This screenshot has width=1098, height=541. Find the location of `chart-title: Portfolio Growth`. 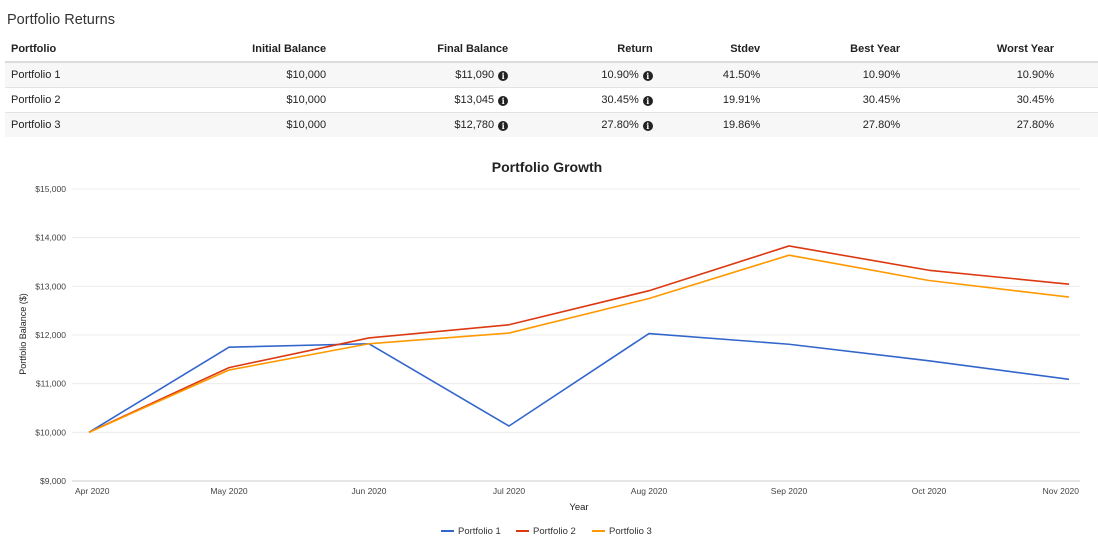

chart-title: Portfolio Growth is located at coordinates (547, 167).